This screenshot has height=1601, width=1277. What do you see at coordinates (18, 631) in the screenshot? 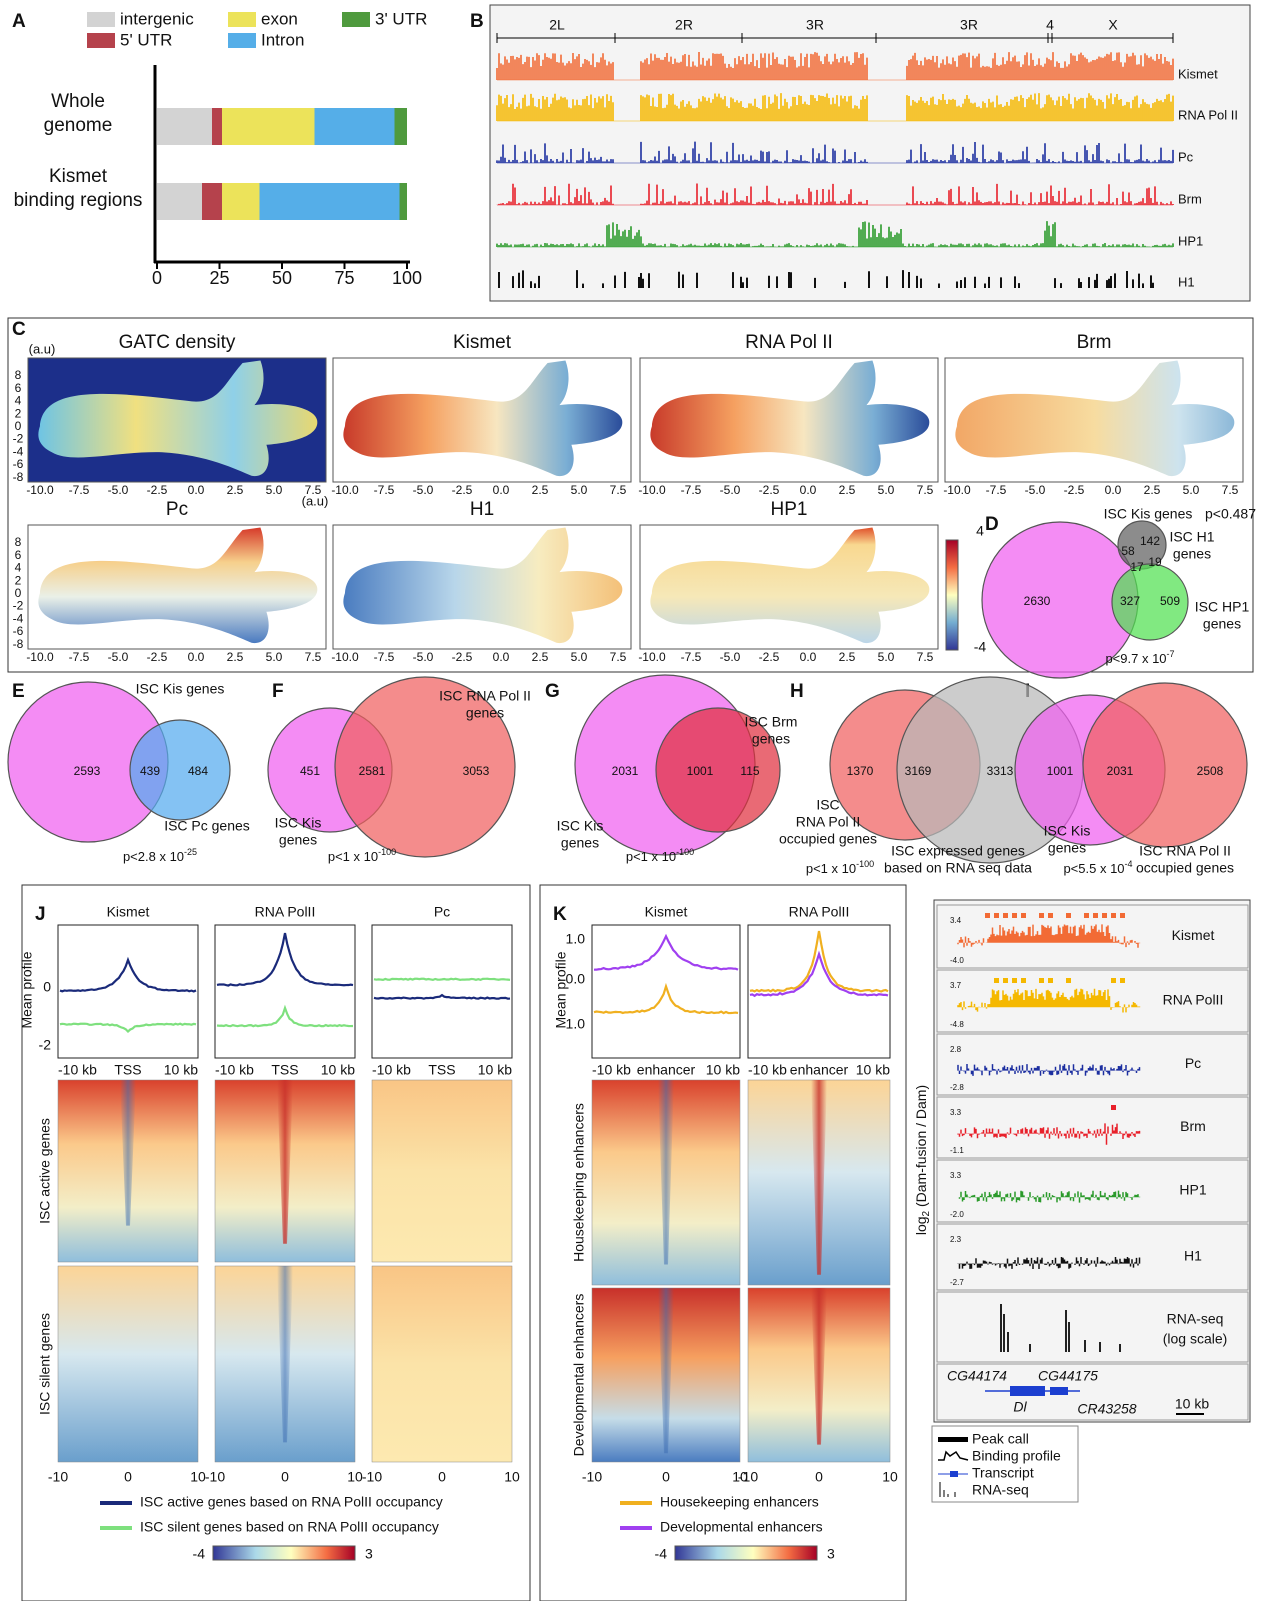
I see `y-tick-label: -6` at bounding box center [18, 631].